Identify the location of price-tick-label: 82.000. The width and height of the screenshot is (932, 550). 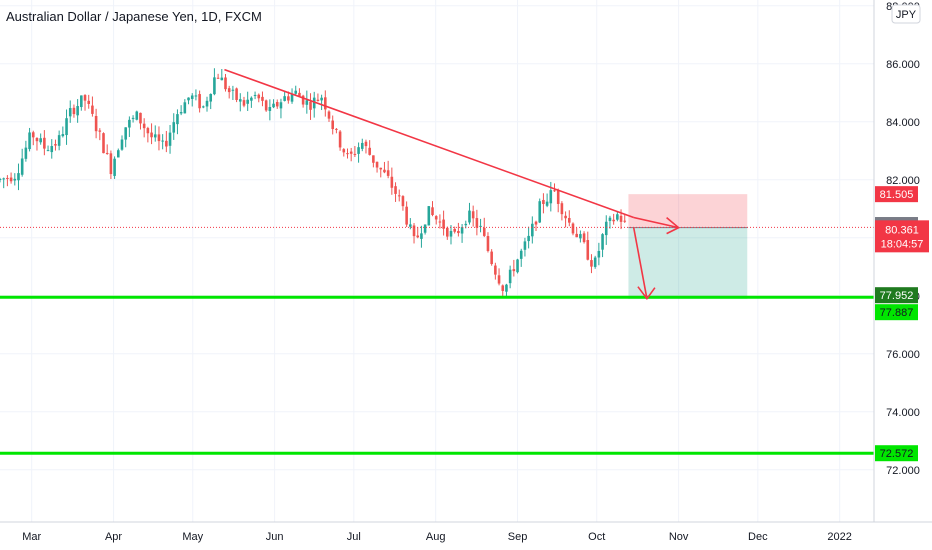
(903, 181).